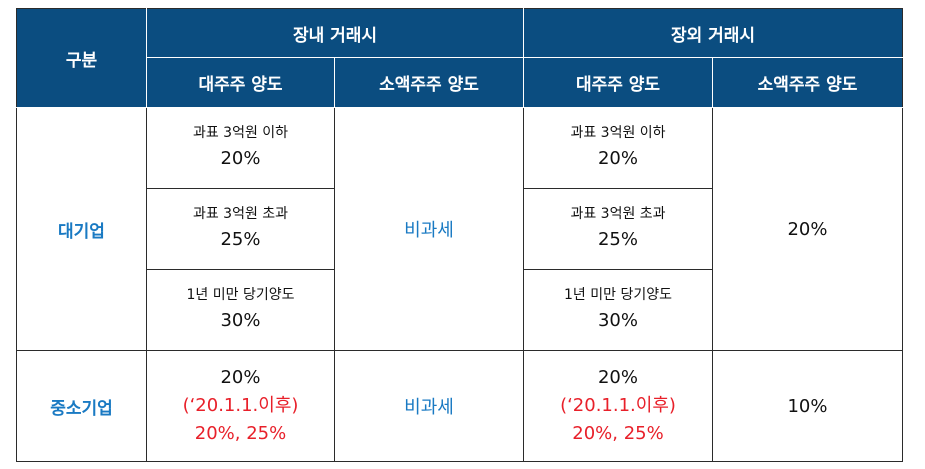  Describe the element at coordinates (81, 58) in the screenshot. I see `header-category: 구분` at that location.